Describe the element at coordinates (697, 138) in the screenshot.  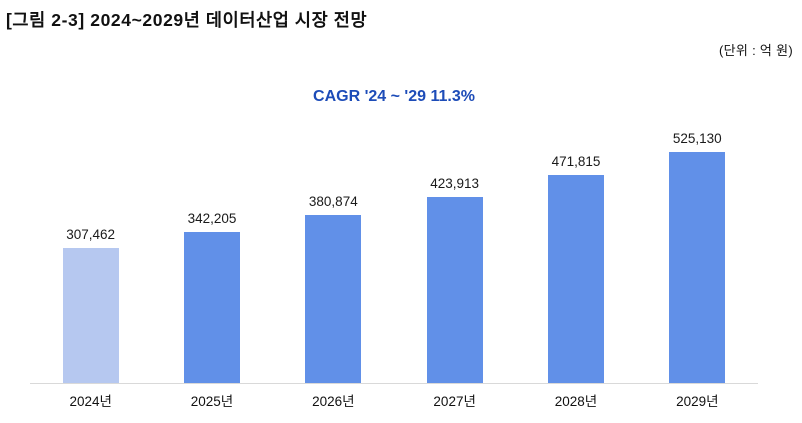
I see `bar-value-label: 525,130` at that location.